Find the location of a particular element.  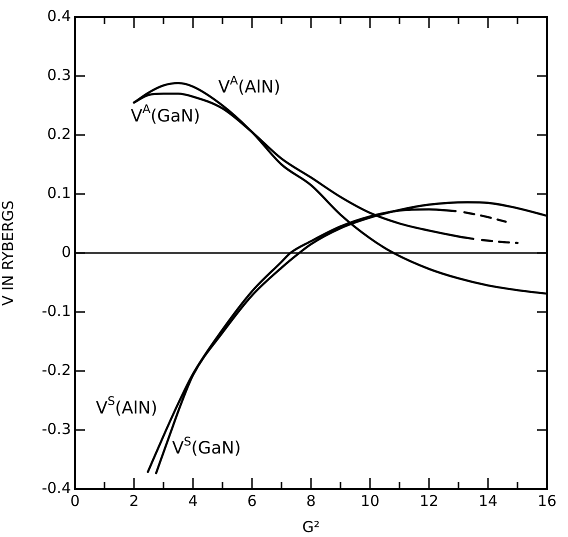

y-tick-label: 0.2 is located at coordinates (59, 133).